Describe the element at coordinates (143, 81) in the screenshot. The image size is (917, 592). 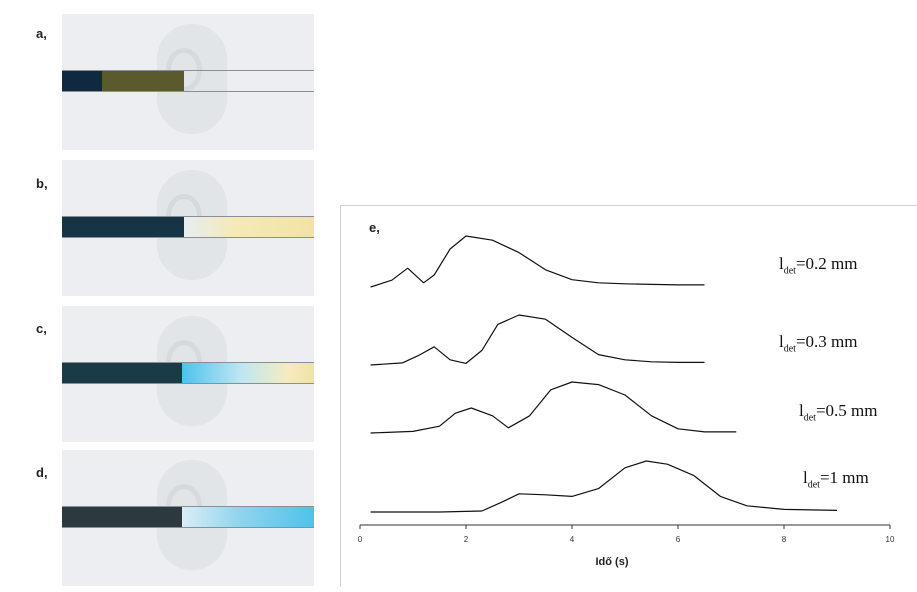
I see `olive-segment` at that location.